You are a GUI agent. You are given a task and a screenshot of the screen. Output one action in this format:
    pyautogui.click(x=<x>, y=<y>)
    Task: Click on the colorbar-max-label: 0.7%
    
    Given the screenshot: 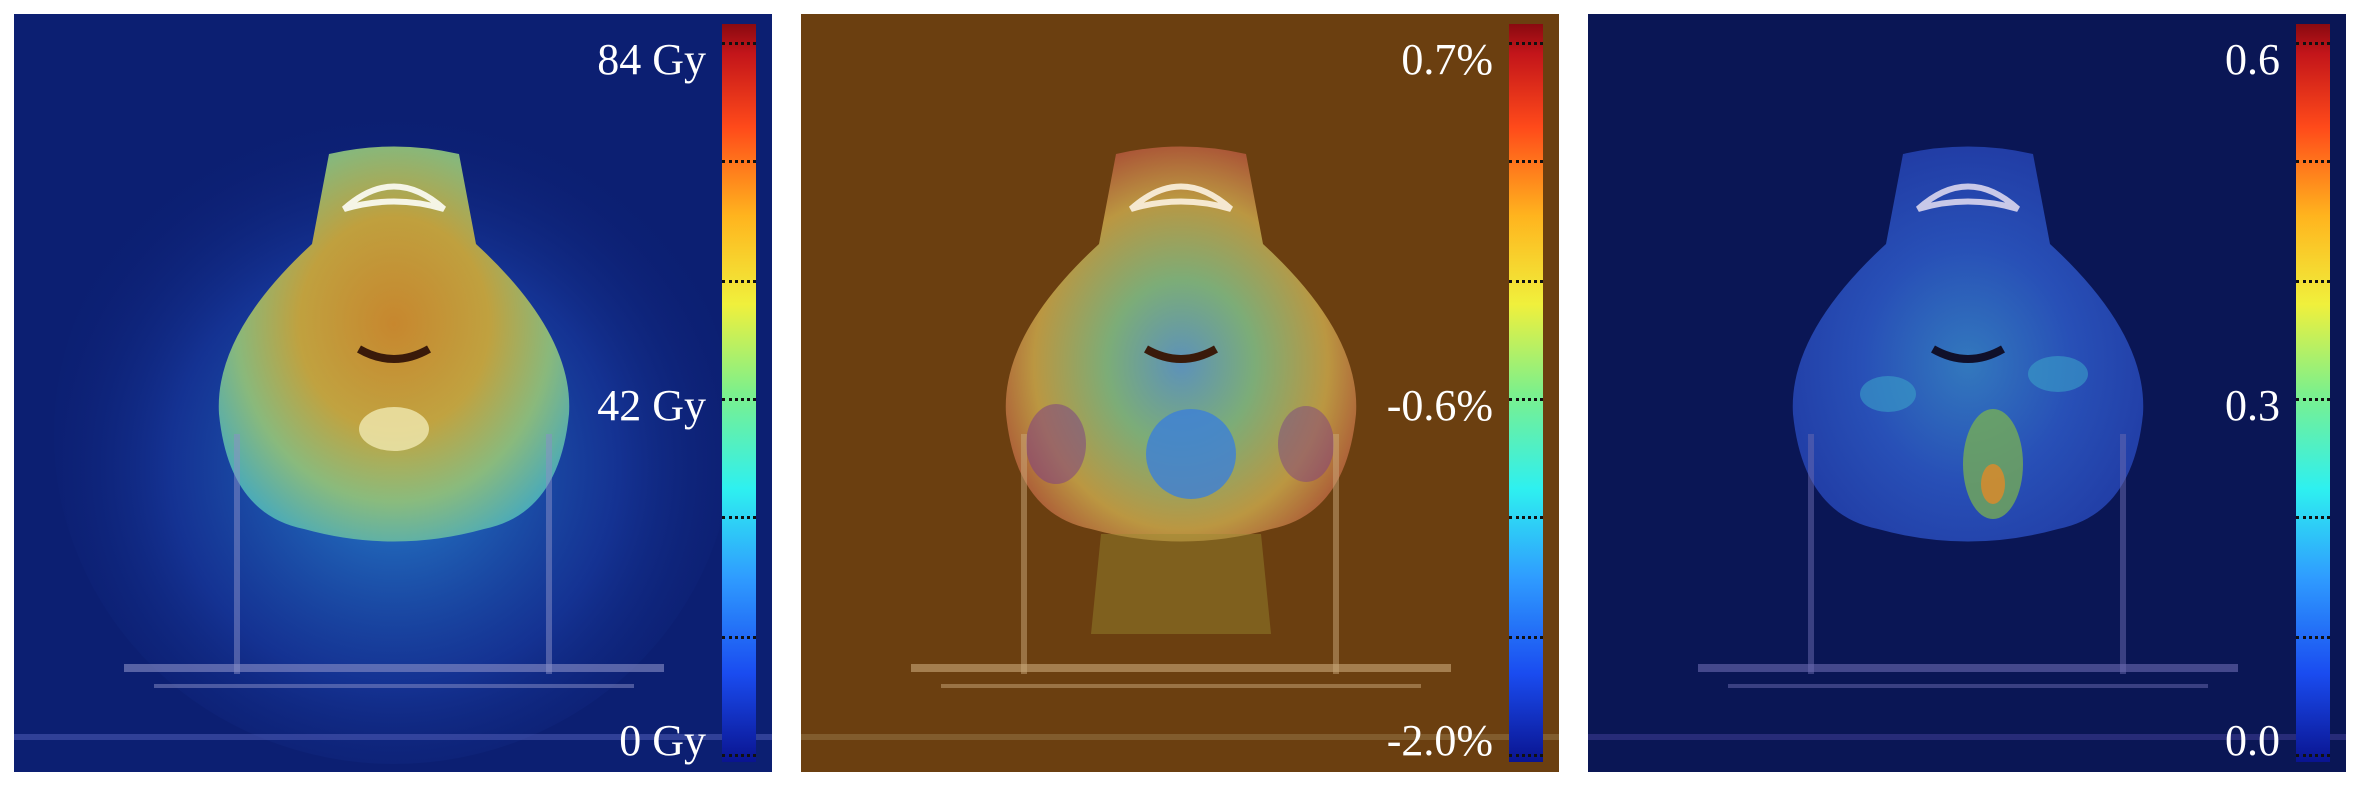 What is the action you would take?
    pyautogui.click(x=1447, y=59)
    